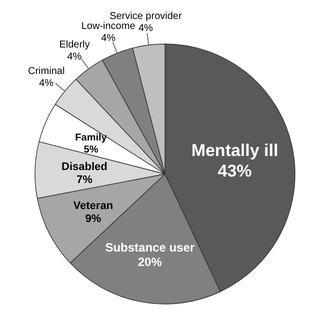 The image size is (310, 312). What do you see at coordinates (108, 26) in the screenshot?
I see `slice-label: Low-income` at bounding box center [108, 26].